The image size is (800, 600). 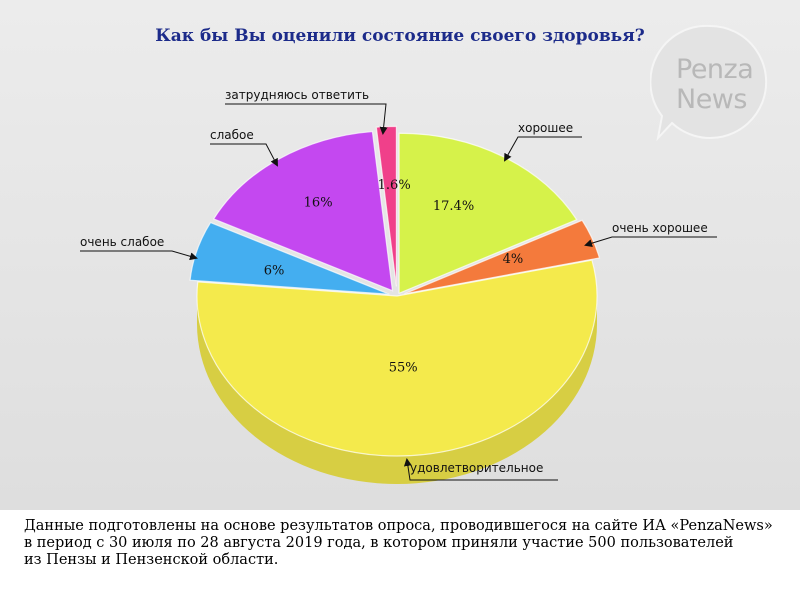 What do you see at coordinates (274, 271) in the screenshot?
I see `value-label: 6%` at bounding box center [274, 271].